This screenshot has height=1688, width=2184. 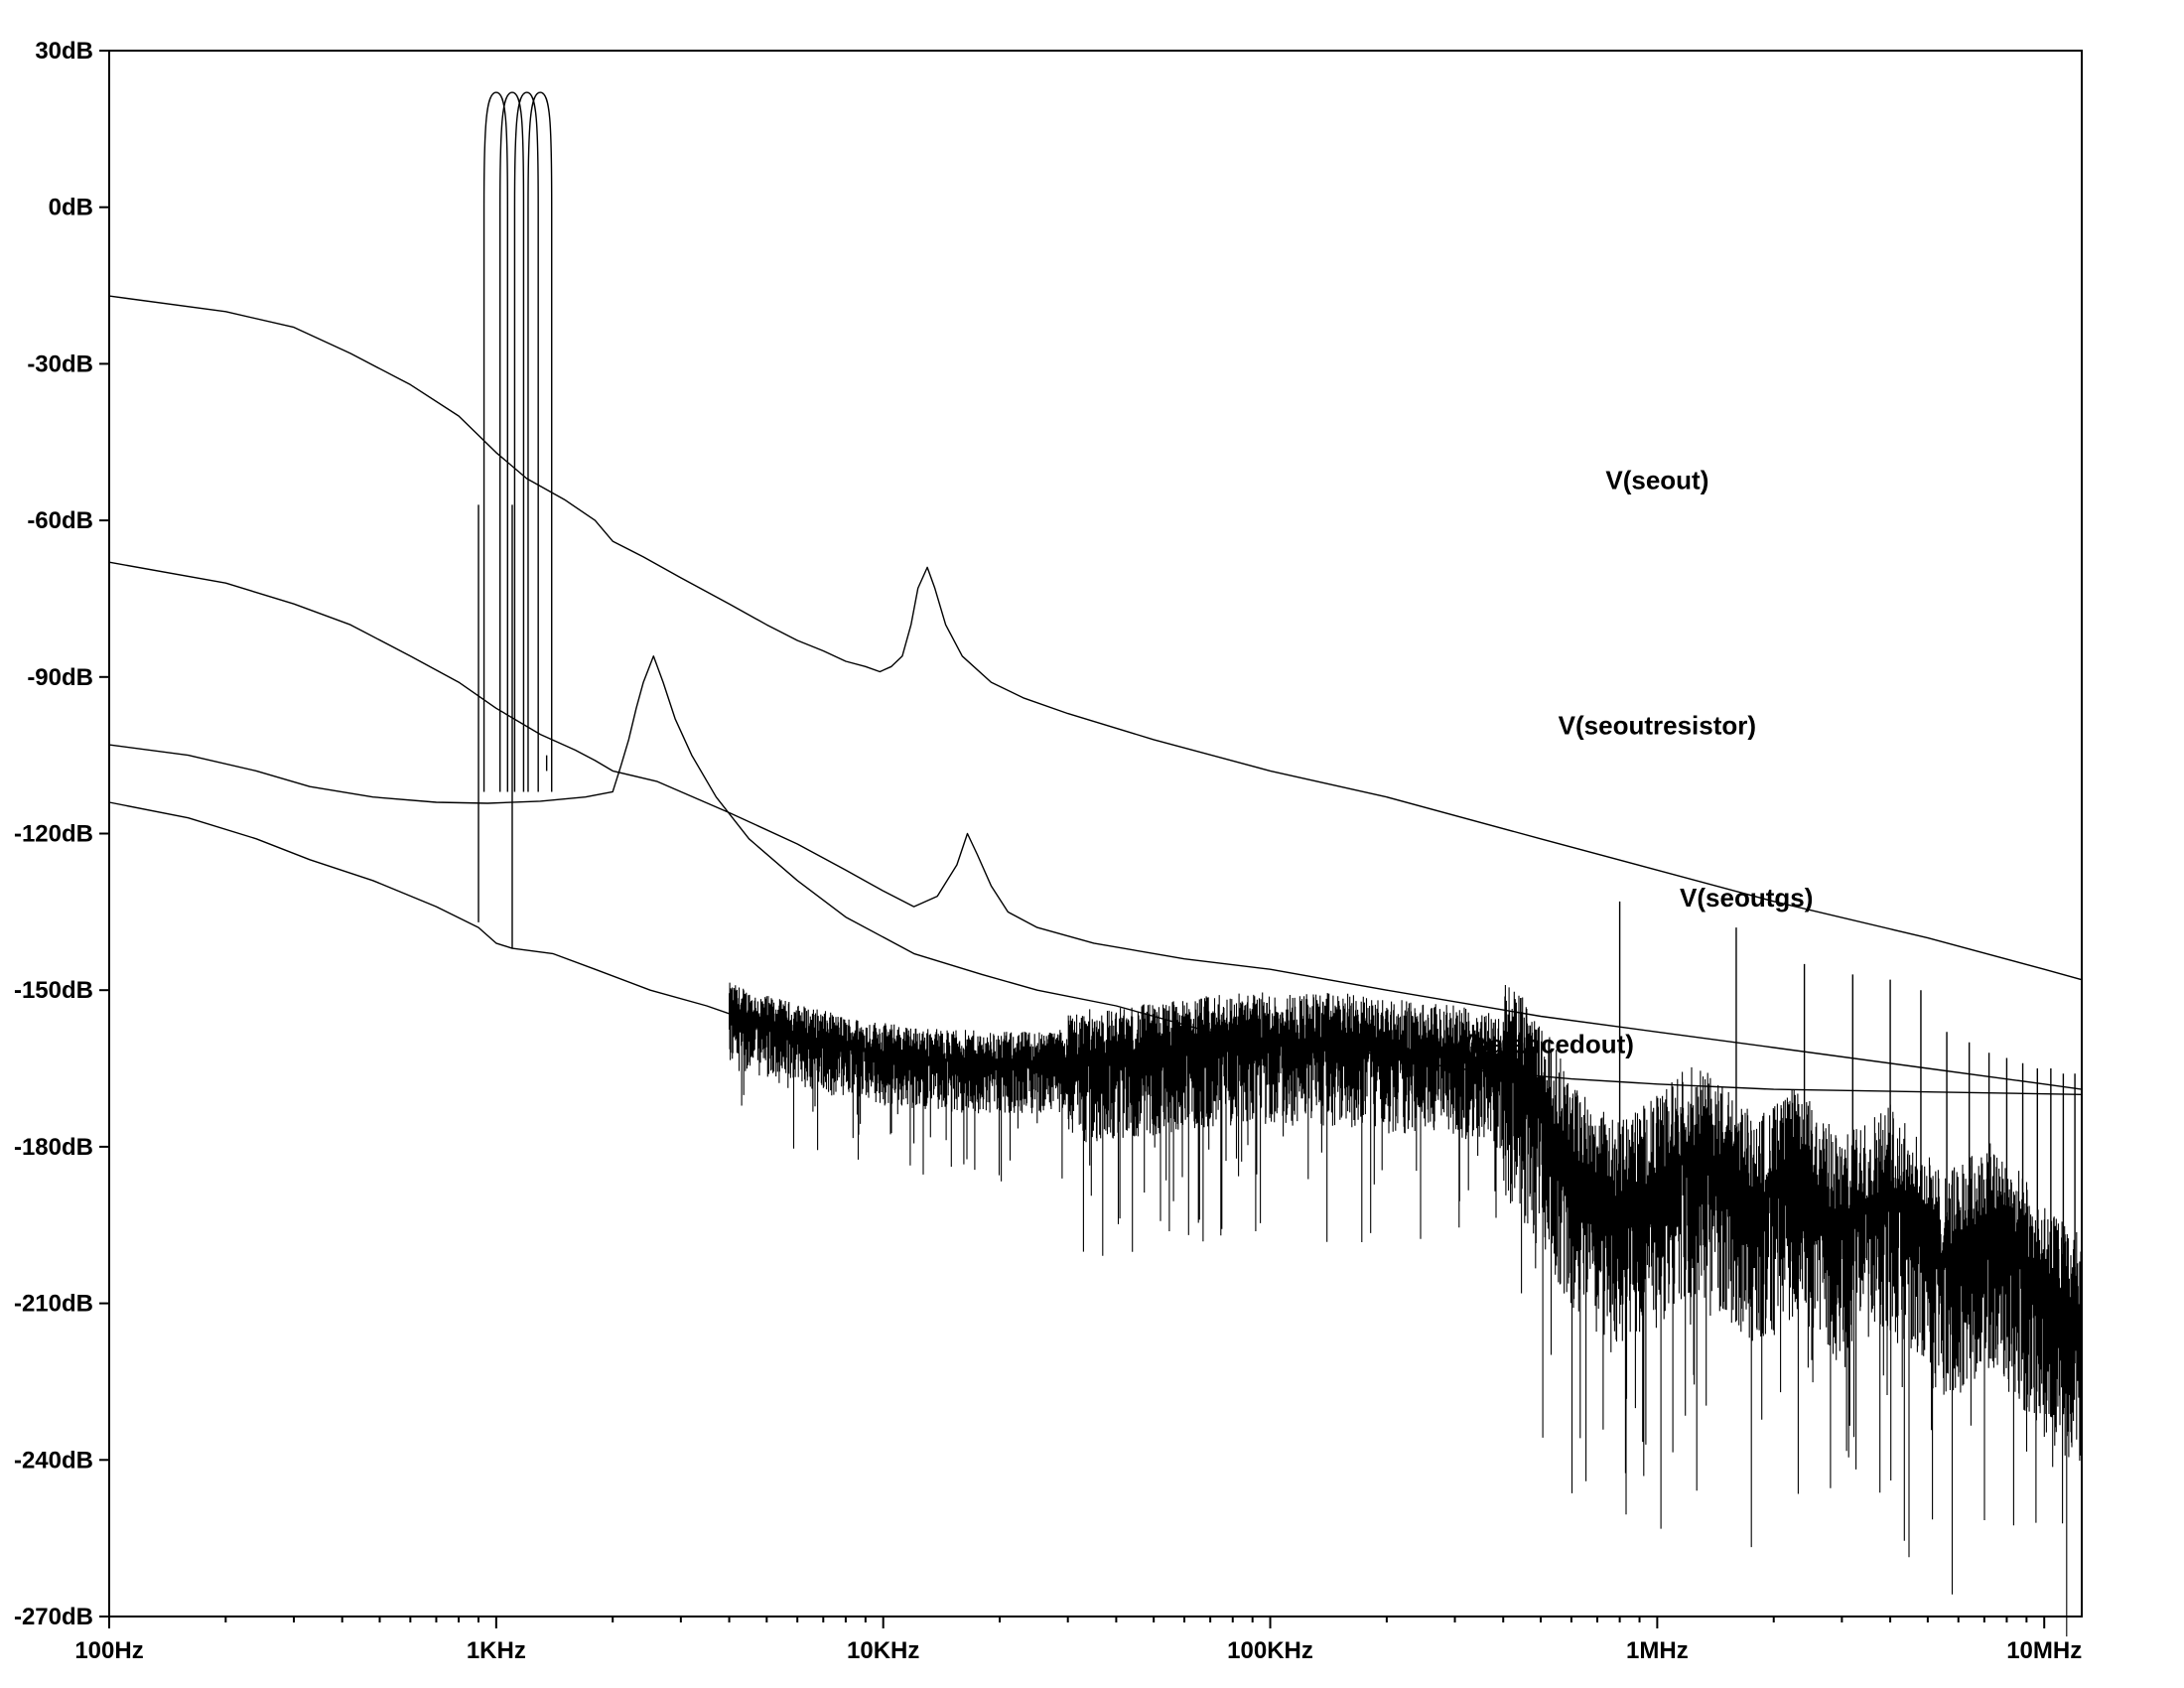 What do you see at coordinates (71, 208) in the screenshot?
I see `y-tick-label: 0dB` at bounding box center [71, 208].